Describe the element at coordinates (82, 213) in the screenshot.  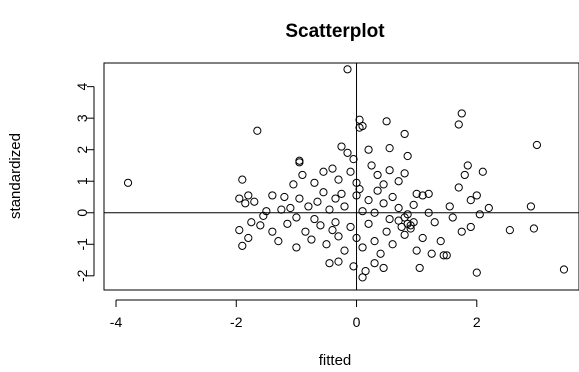
I see `y-tick-label: 0` at that location.